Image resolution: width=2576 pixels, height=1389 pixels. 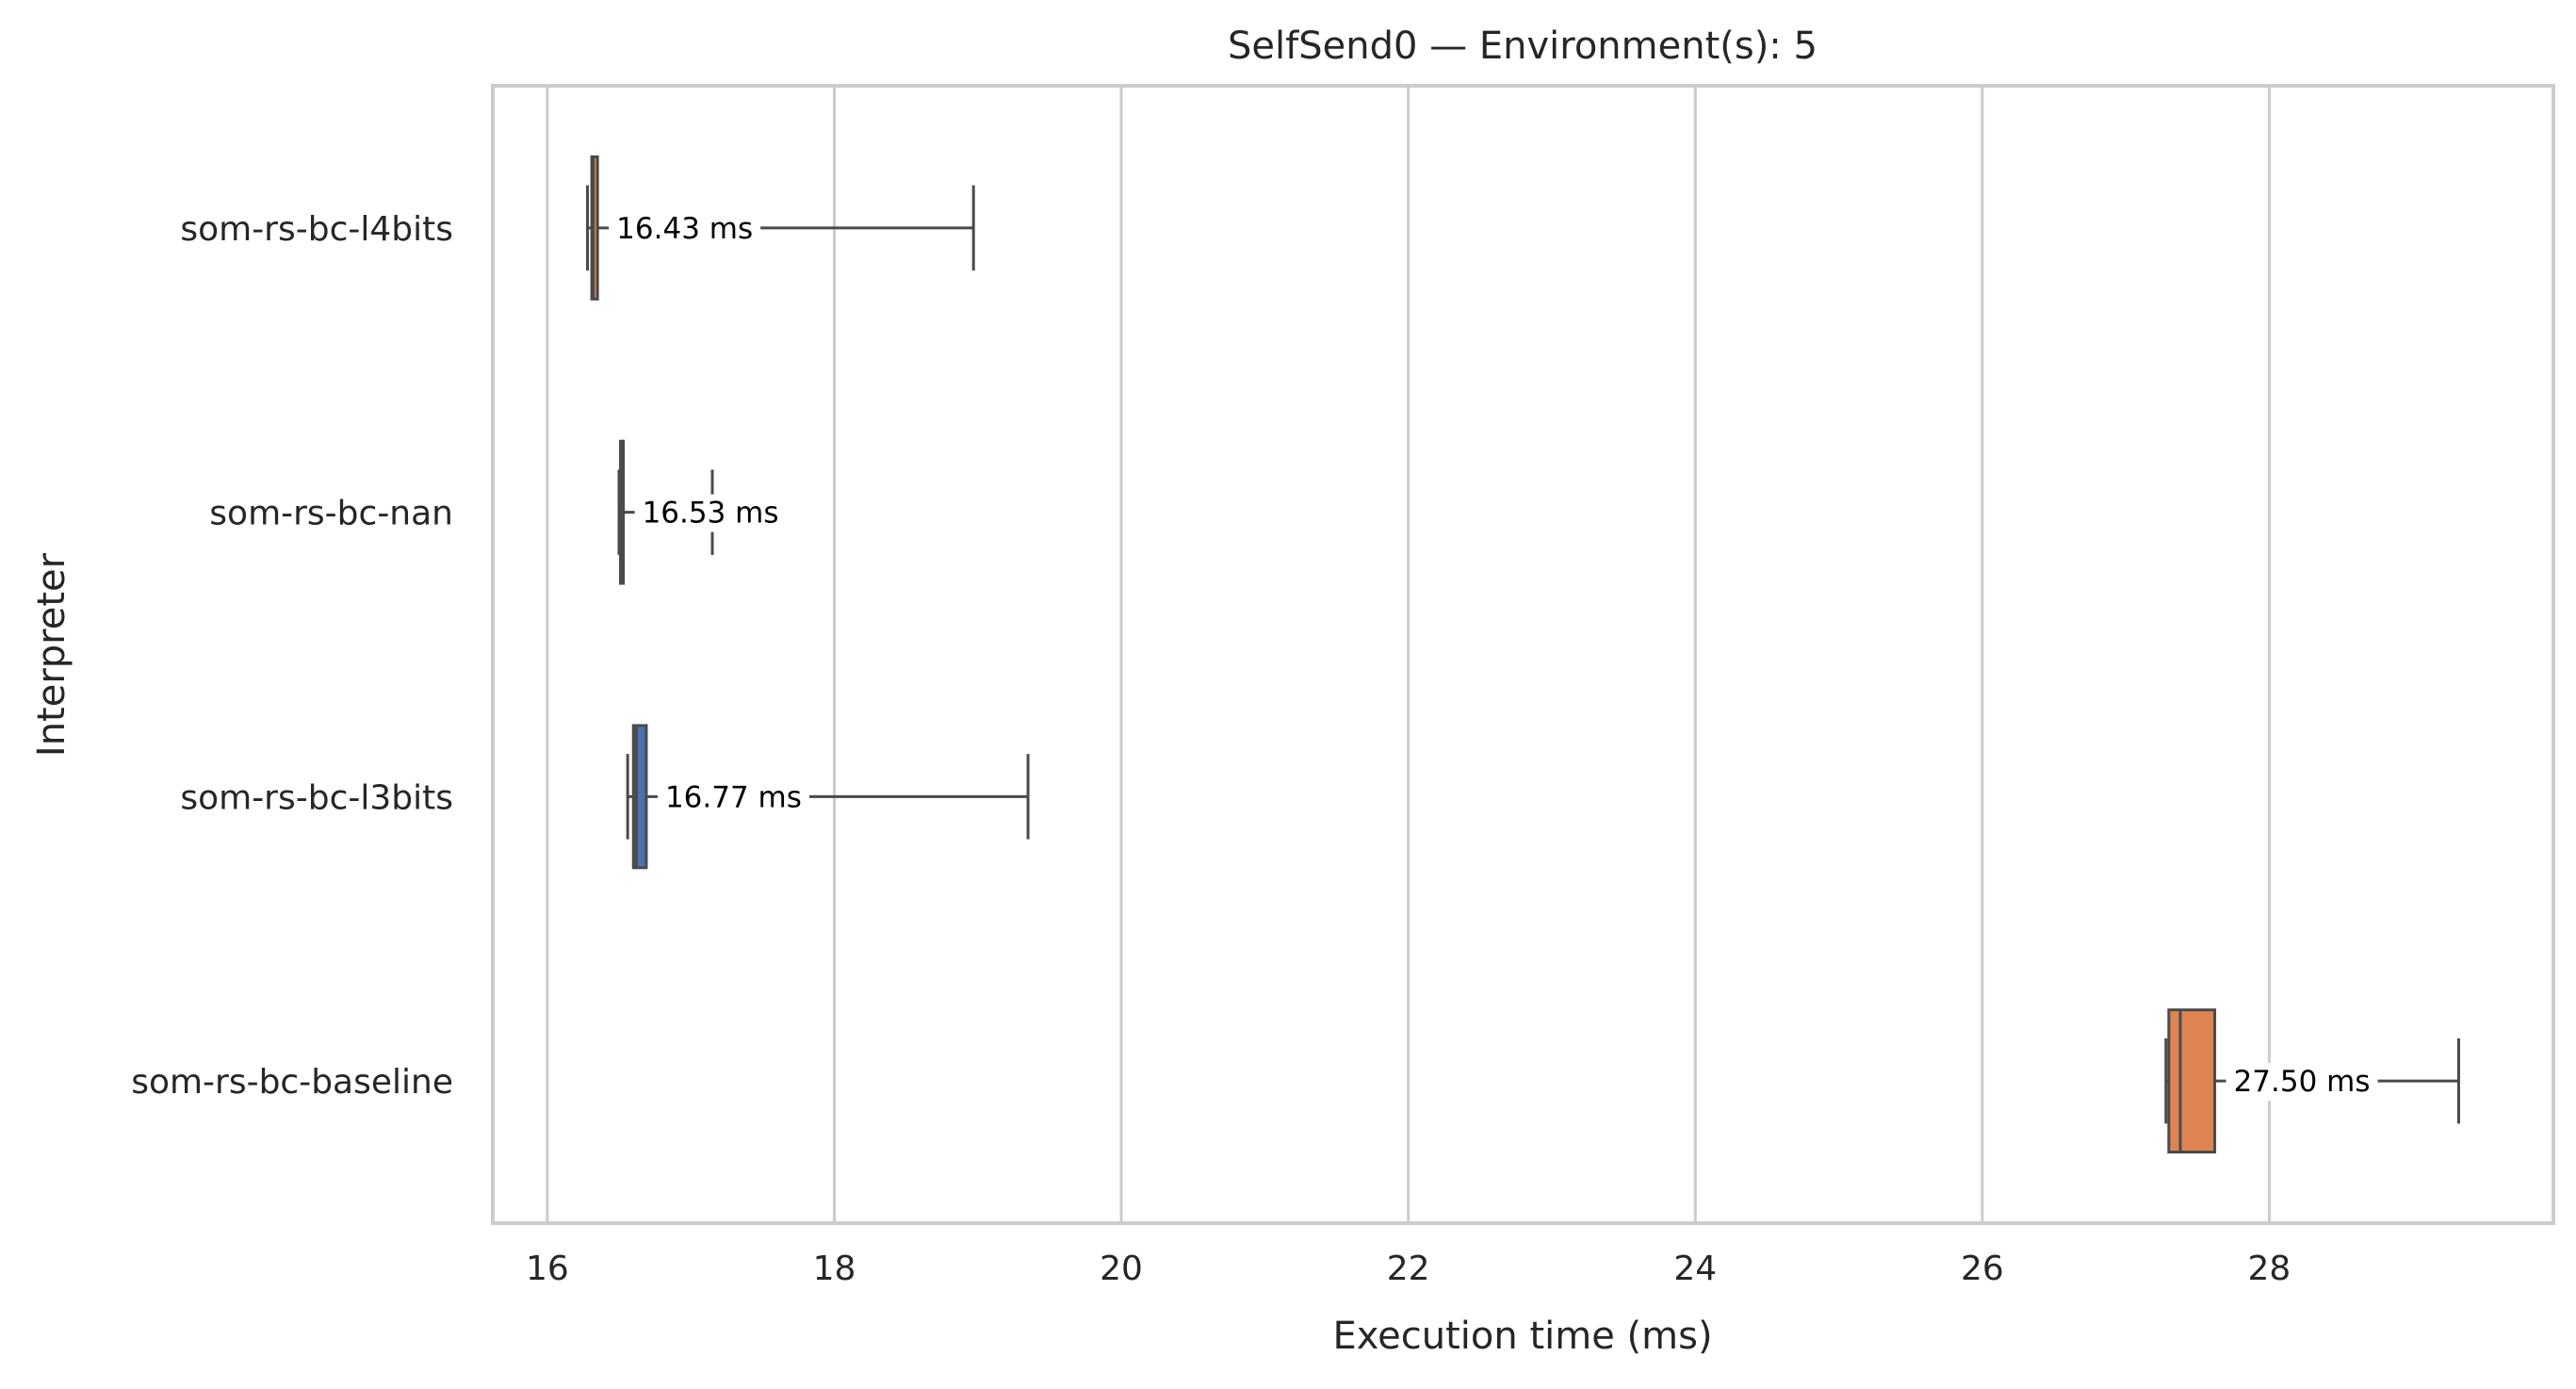 I want to click on data-label: 16.77 ms, so click(x=733, y=797).